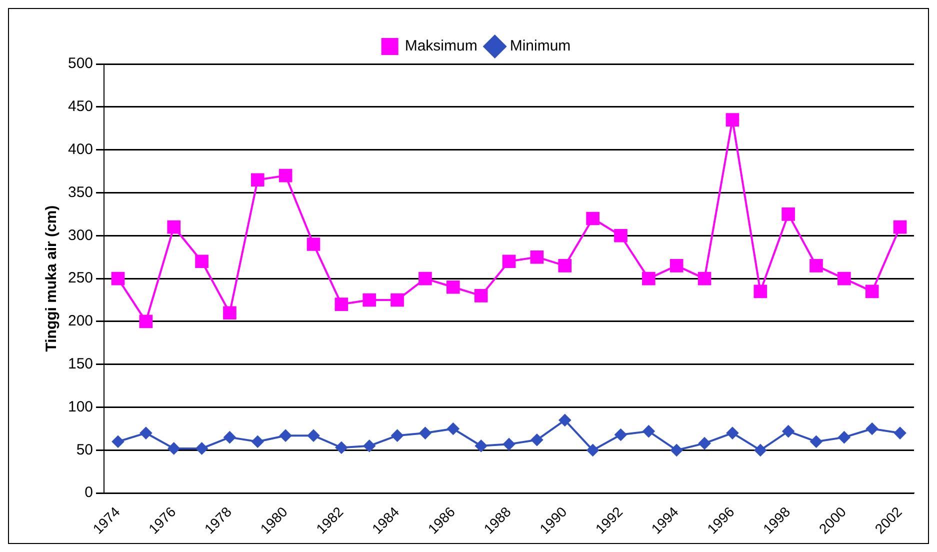  I want to click on y-tick-label: 250, so click(81, 278).